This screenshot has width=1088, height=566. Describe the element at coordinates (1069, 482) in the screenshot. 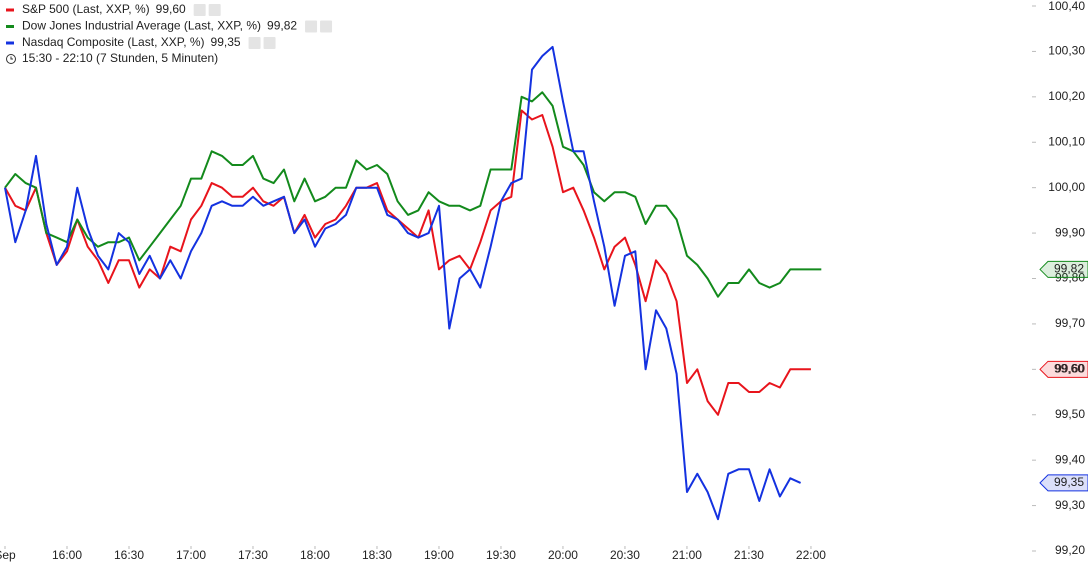

I see `last-value-label: 99,35` at that location.